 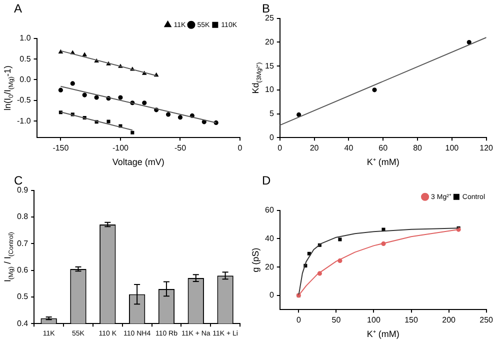 I want to click on y-tick-label: 0.9, so click(x=22, y=189).